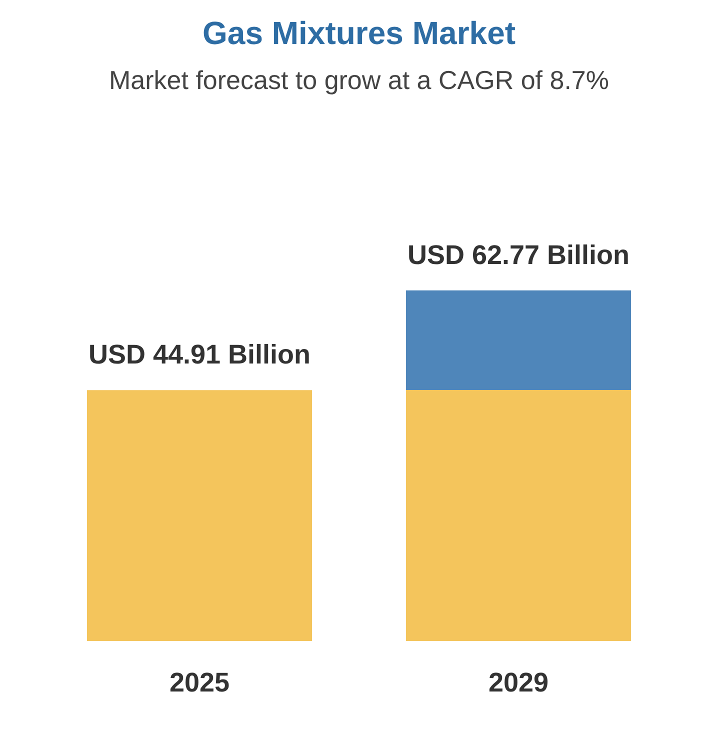 The image size is (718, 736). What do you see at coordinates (359, 33) in the screenshot?
I see `chart-title: Gas Mixtures Market` at bounding box center [359, 33].